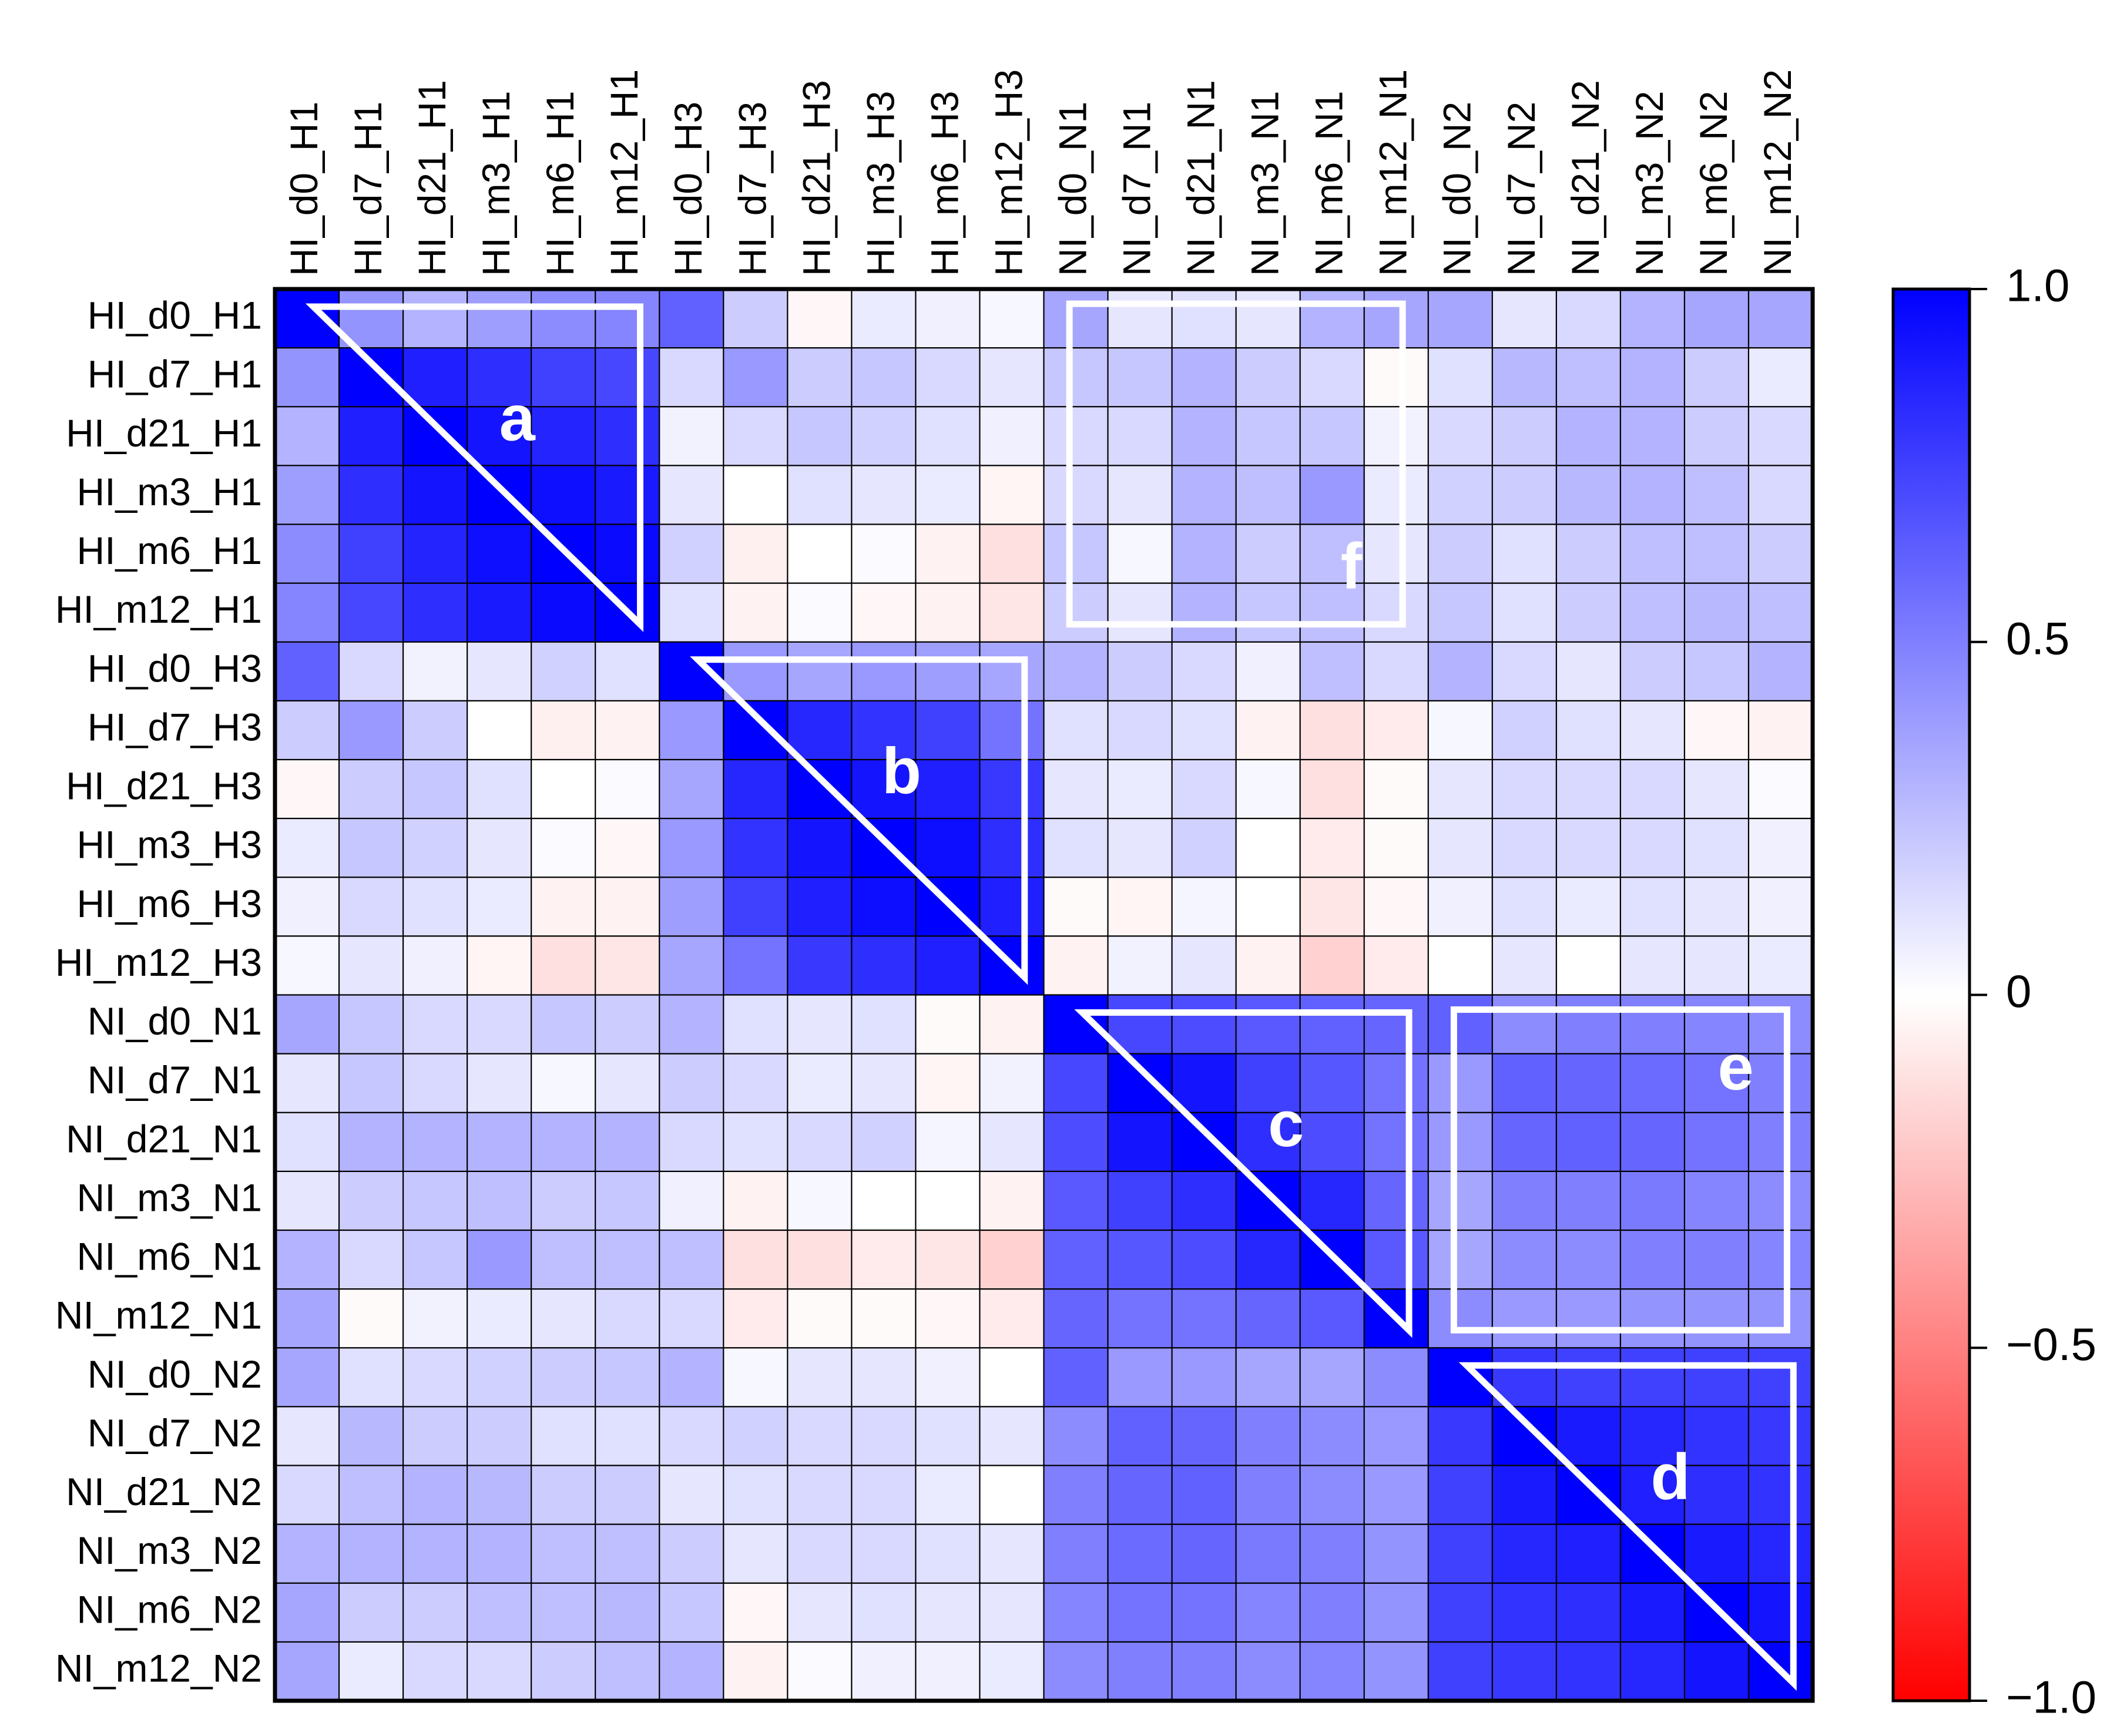 The height and width of the screenshot is (1736, 2117). What do you see at coordinates (1352, 566) in the screenshot?
I see `annotation-label-f: f` at bounding box center [1352, 566].